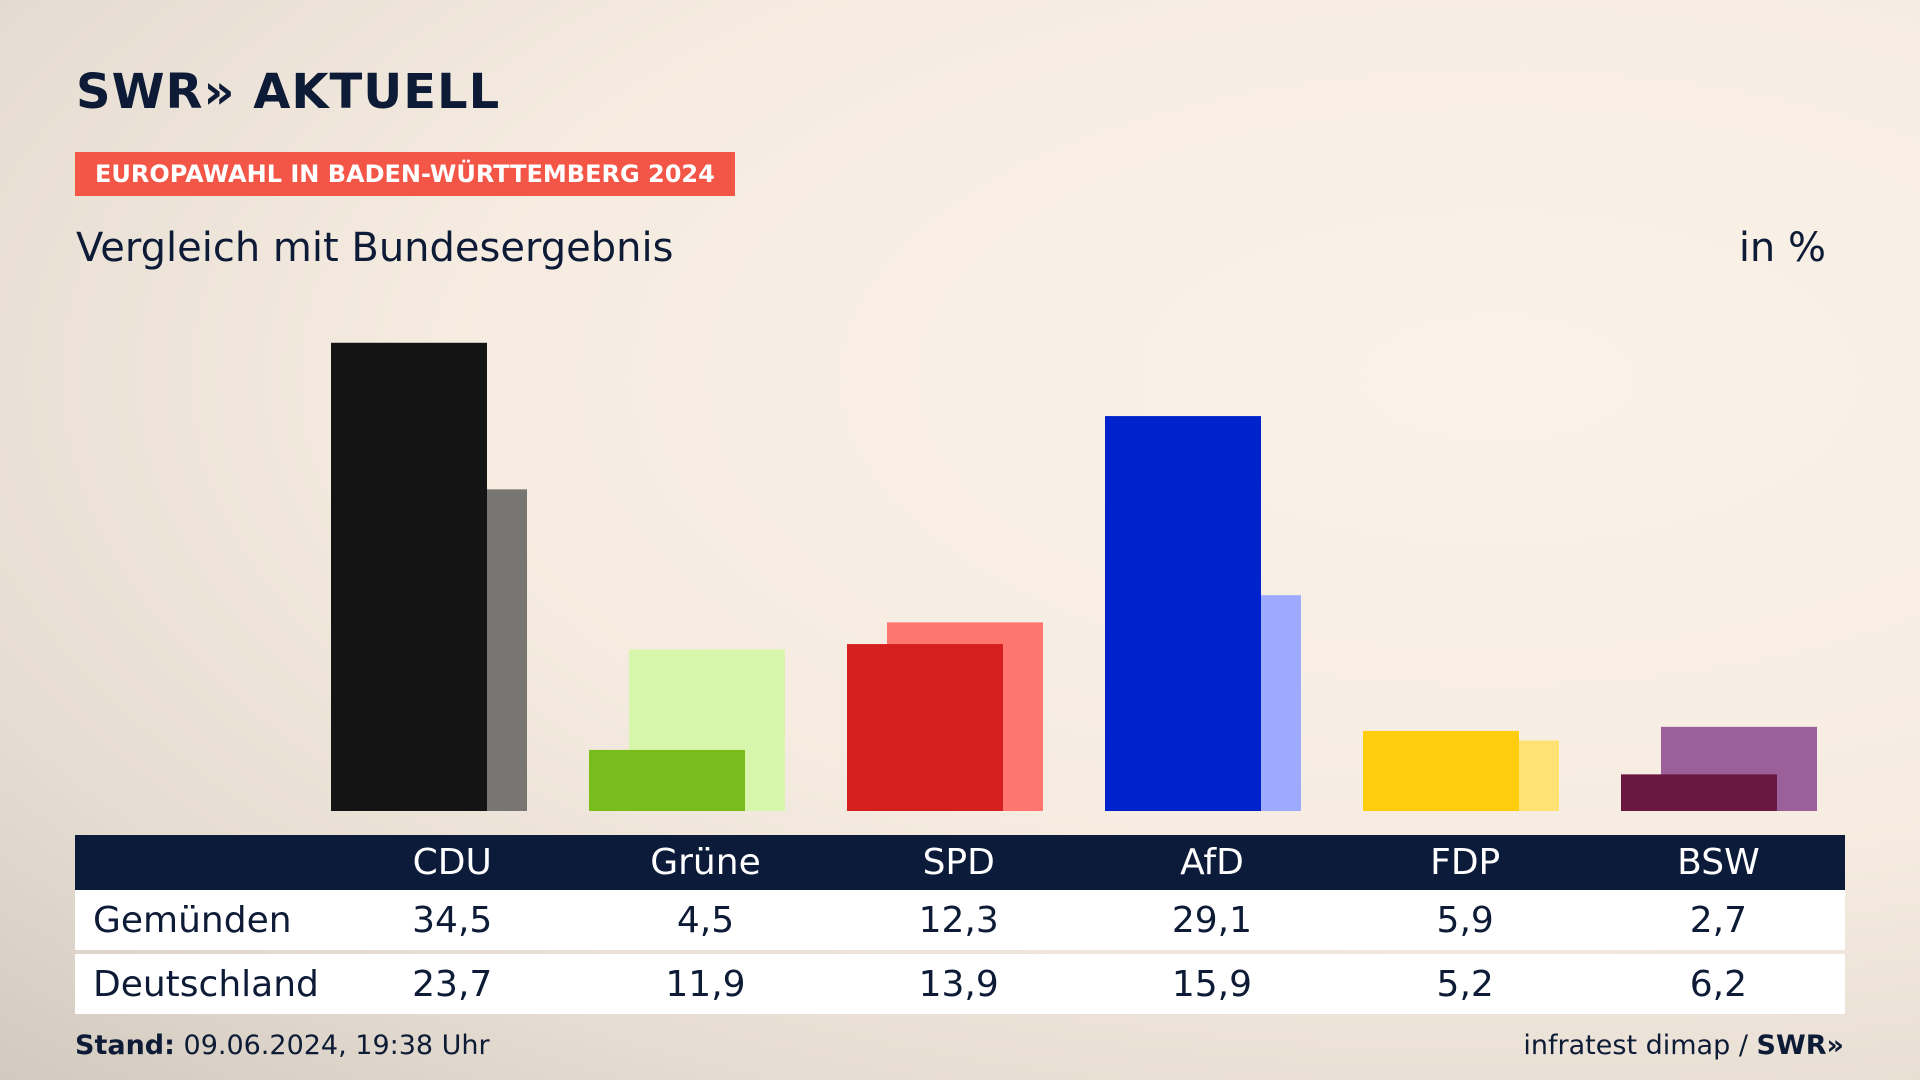 The width and height of the screenshot is (1920, 1080). I want to click on party-header-cdu: CDU, so click(452, 862).